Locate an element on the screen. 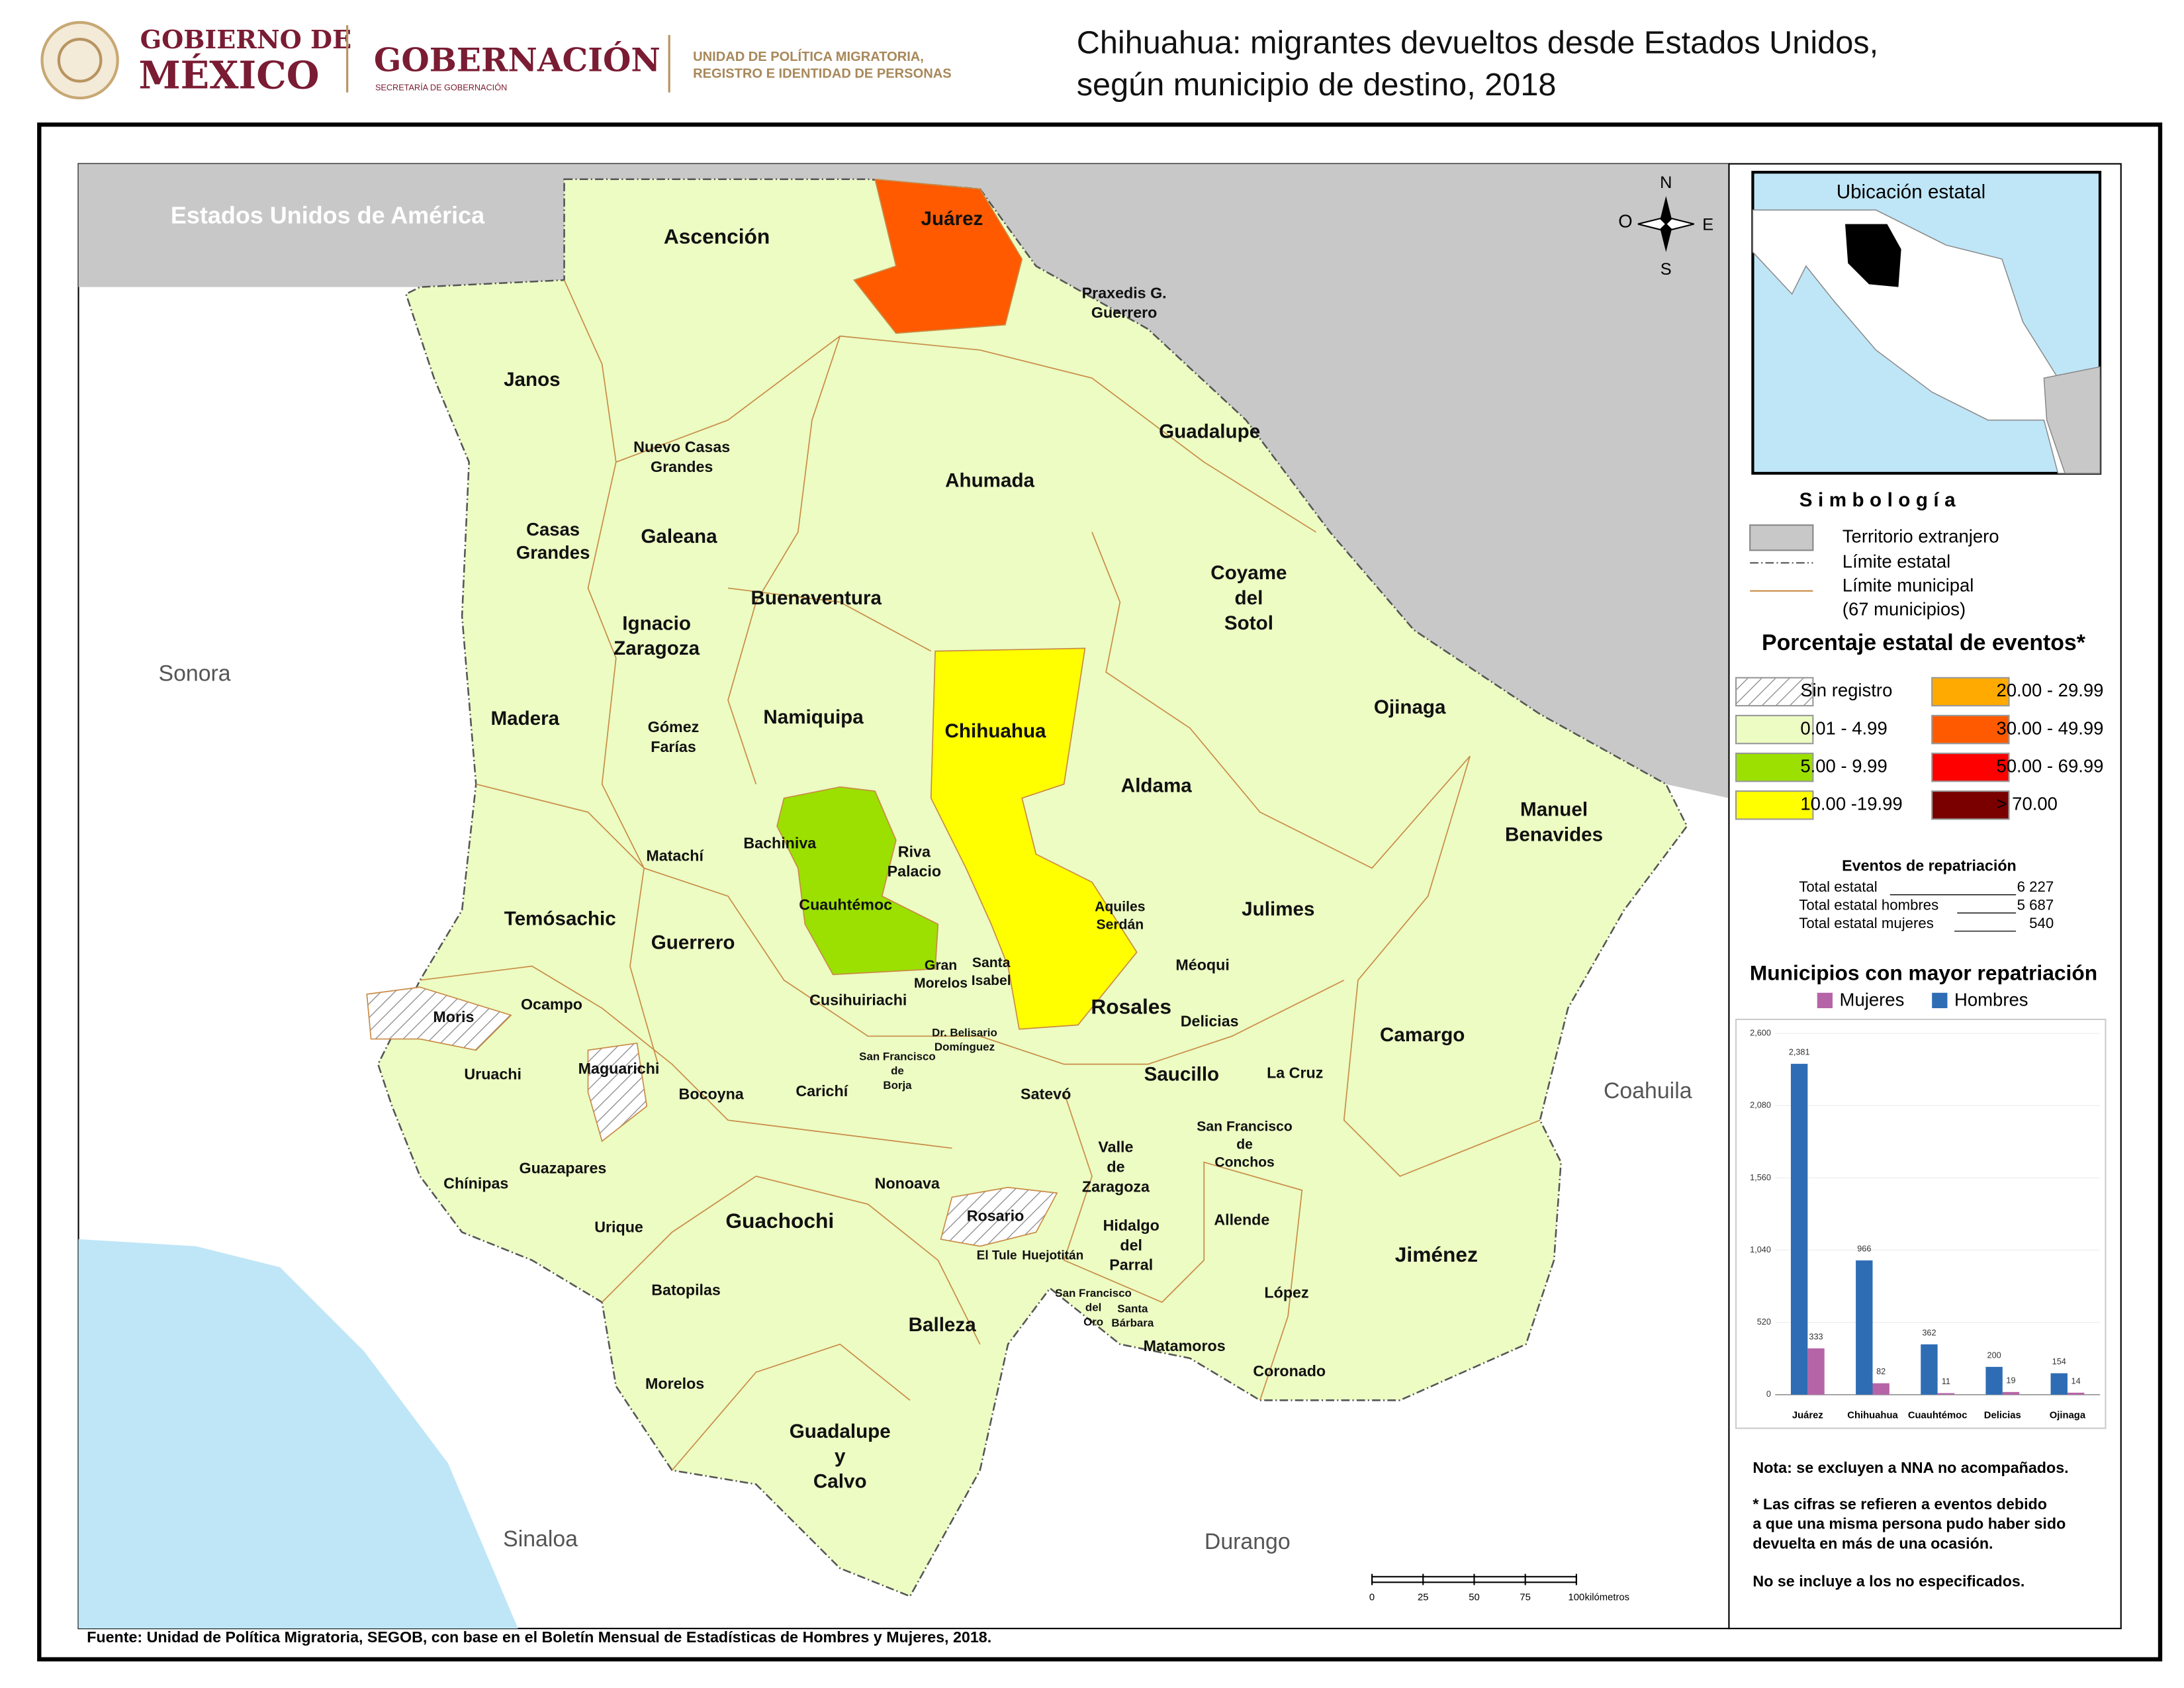 The height and width of the screenshot is (1688, 2184). summary-value: 5 687 is located at coordinates (2036, 904).